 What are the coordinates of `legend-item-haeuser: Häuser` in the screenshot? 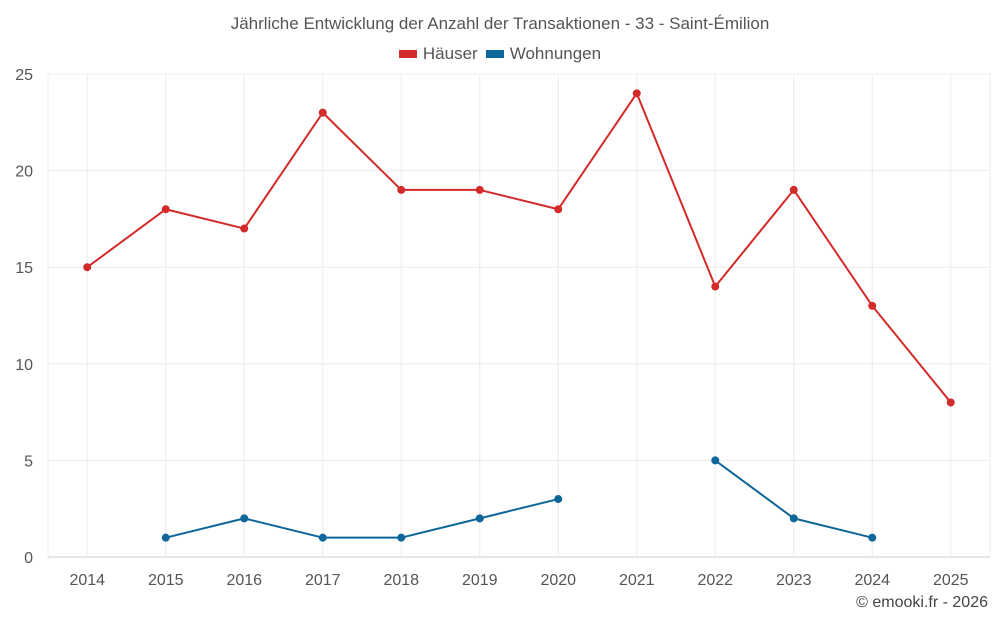 It's located at (438, 54).